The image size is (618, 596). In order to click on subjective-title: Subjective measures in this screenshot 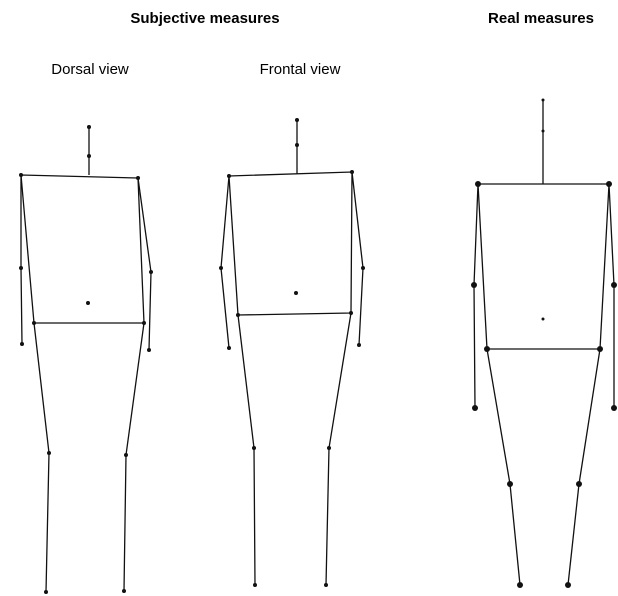, I will do `click(204, 18)`.